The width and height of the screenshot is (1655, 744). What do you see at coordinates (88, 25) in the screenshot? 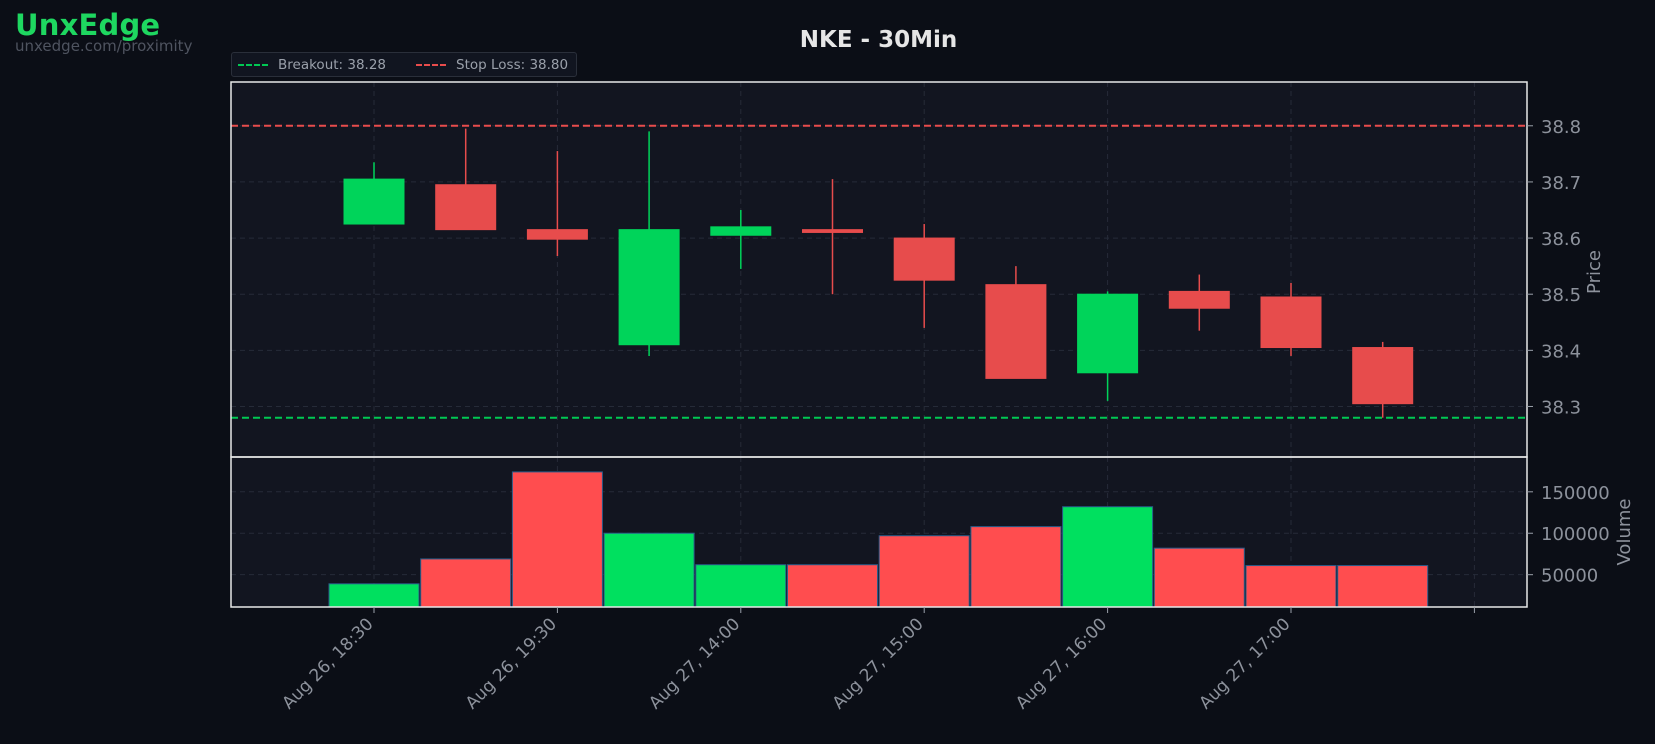
I see `brand-logo: UnxEdge` at bounding box center [88, 25].